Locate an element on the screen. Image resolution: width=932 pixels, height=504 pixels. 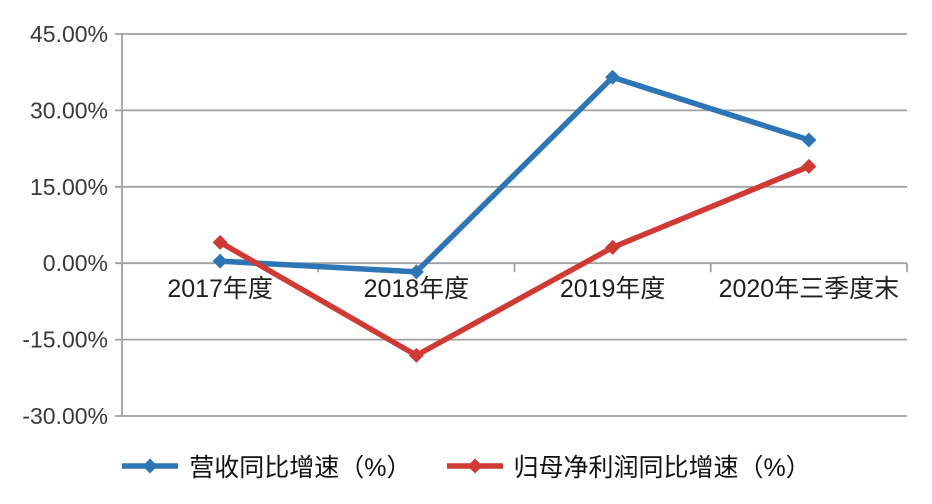
y-tick-label: 15.00% is located at coordinates (69, 187).